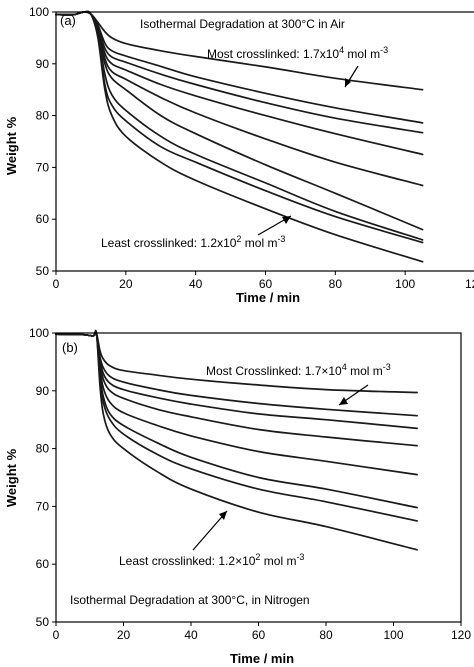 The image size is (474, 667). I want to click on annotation-most-a-exp: 4, so click(341, 50).